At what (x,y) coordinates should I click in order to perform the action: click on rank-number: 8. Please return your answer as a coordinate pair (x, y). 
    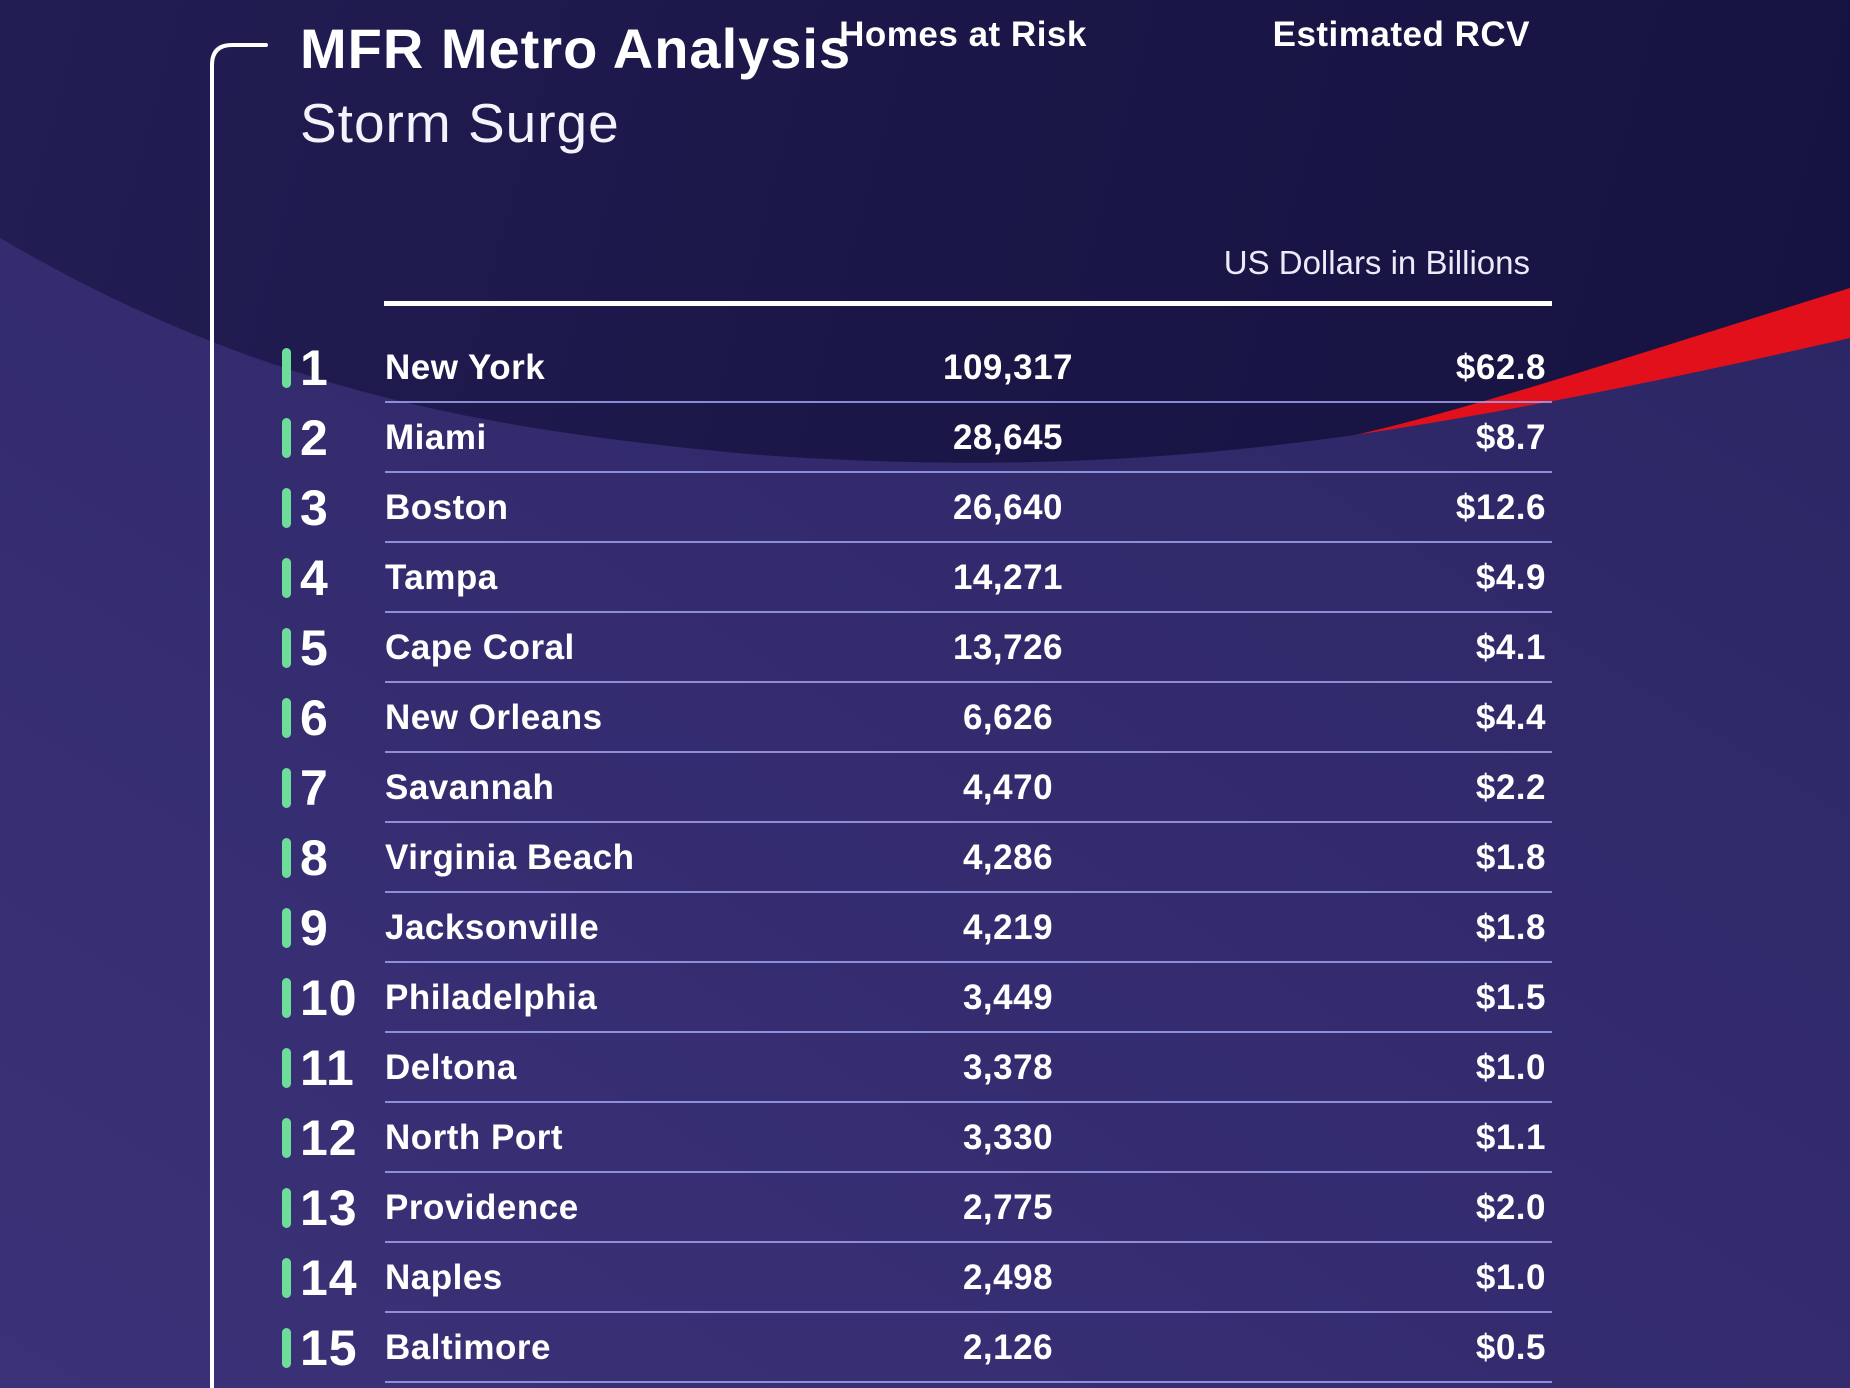
    Looking at the image, I should click on (314, 858).